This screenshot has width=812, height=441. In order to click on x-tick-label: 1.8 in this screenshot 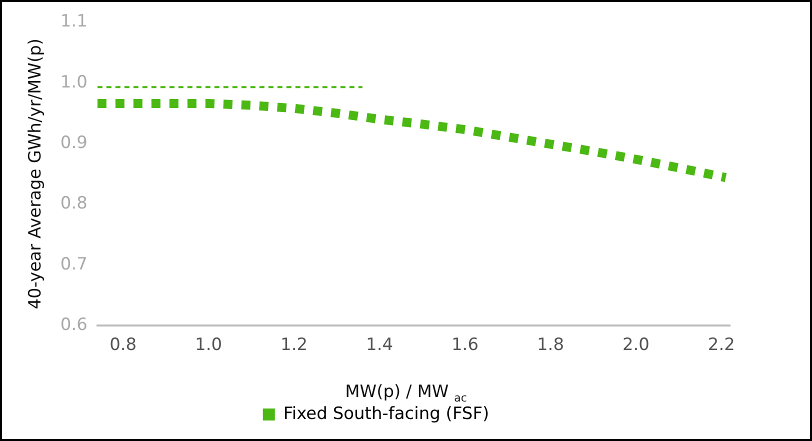, I will do `click(550, 345)`.